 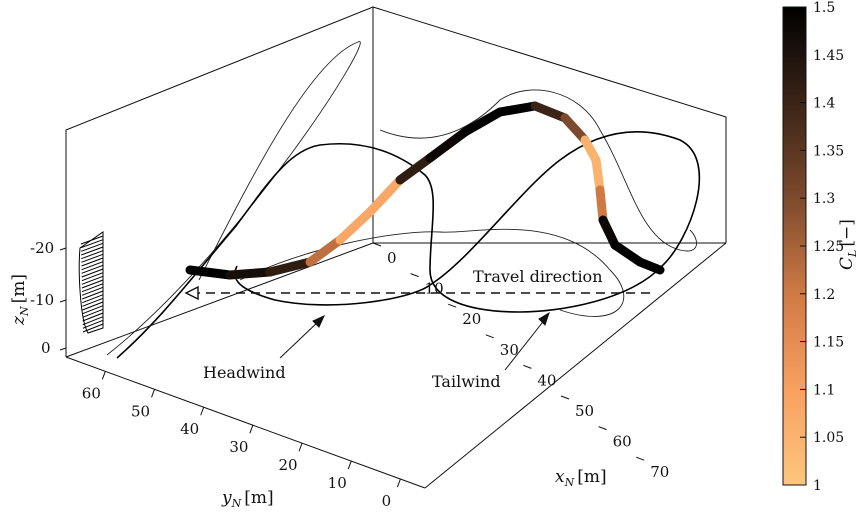 I want to click on travel-direction-label: Travel direction, so click(x=538, y=276).